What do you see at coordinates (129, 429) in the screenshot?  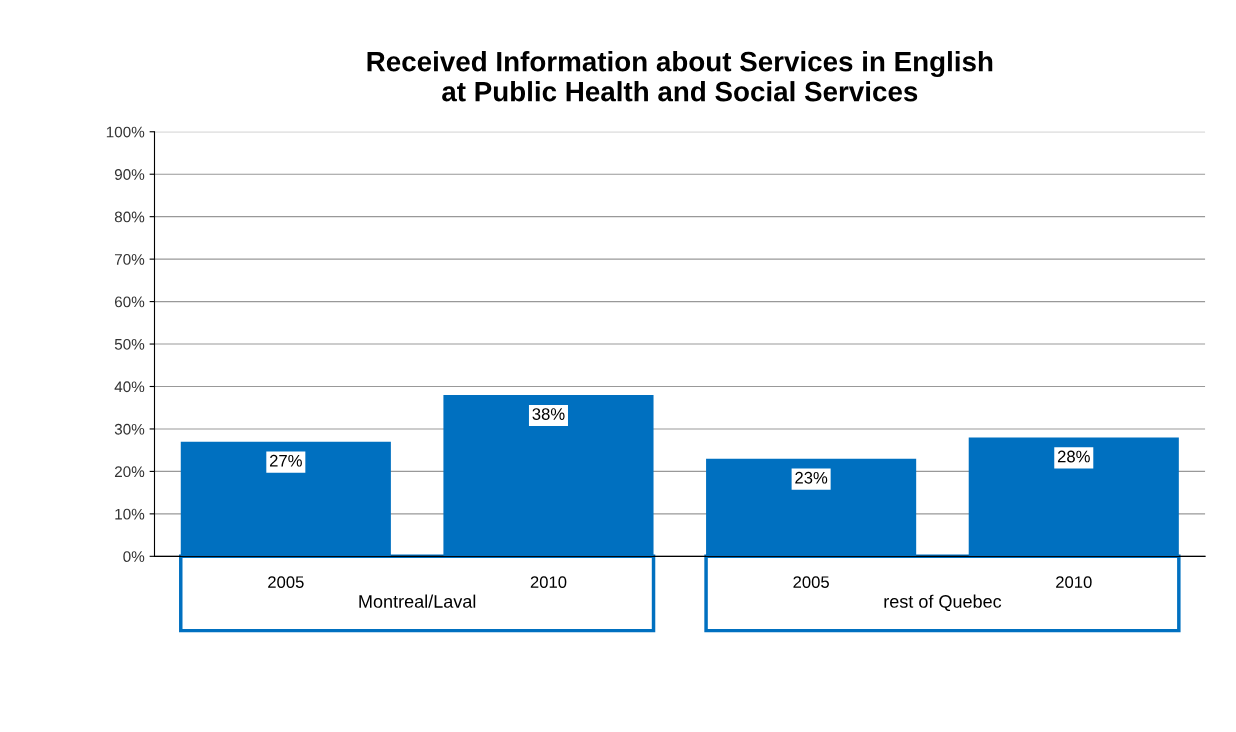 I see `y-tick-label: 30%` at bounding box center [129, 429].